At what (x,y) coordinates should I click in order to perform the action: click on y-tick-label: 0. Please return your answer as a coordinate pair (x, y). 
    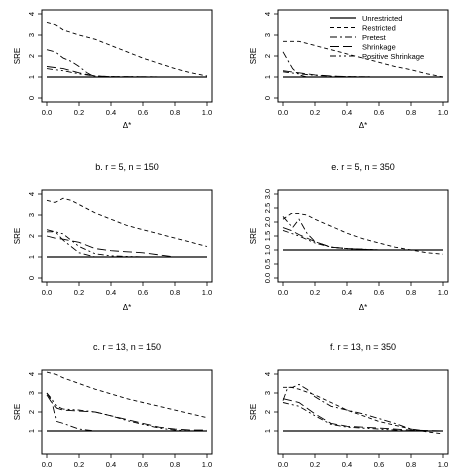
    Looking at the image, I should click on (267, 98).